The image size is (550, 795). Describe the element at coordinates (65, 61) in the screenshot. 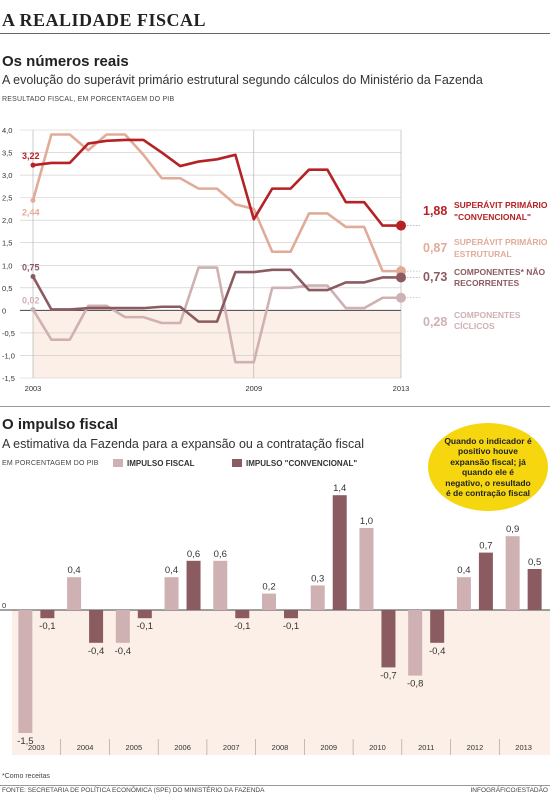

I see `section1-title: Os números reais` at that location.